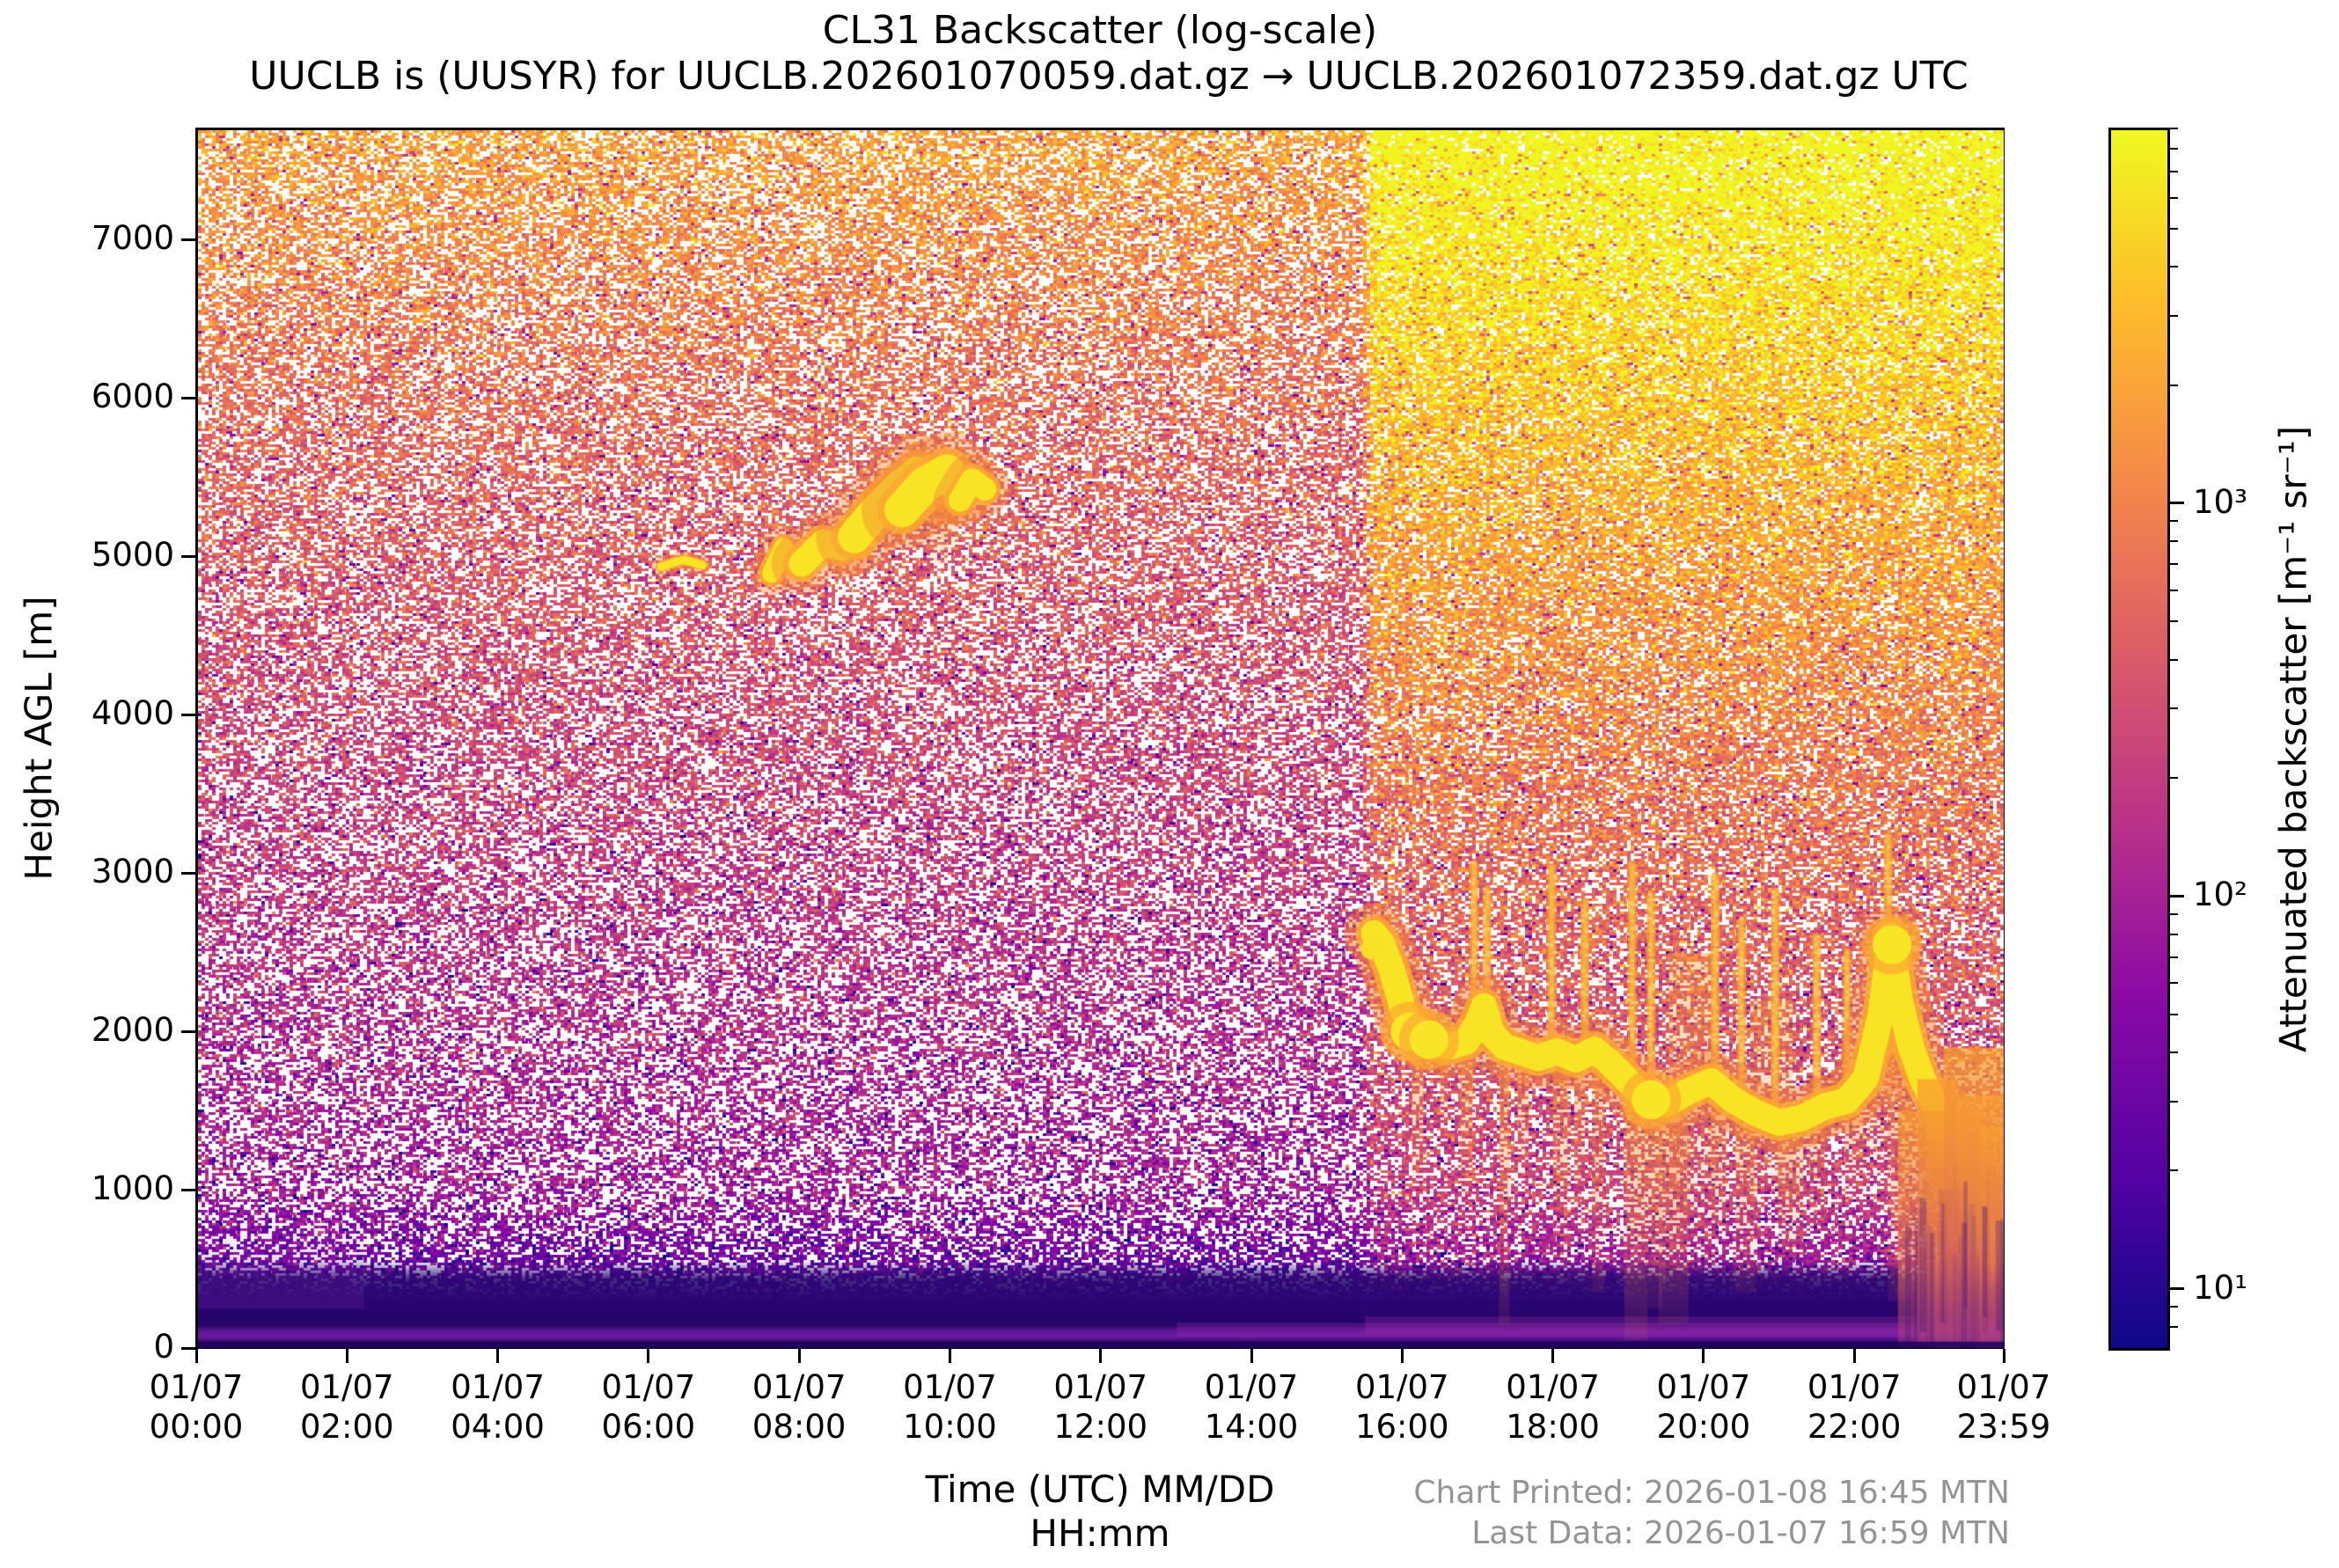 The width and height of the screenshot is (2339, 1568). I want to click on colorbar-tick-label: 10³, so click(2220, 502).